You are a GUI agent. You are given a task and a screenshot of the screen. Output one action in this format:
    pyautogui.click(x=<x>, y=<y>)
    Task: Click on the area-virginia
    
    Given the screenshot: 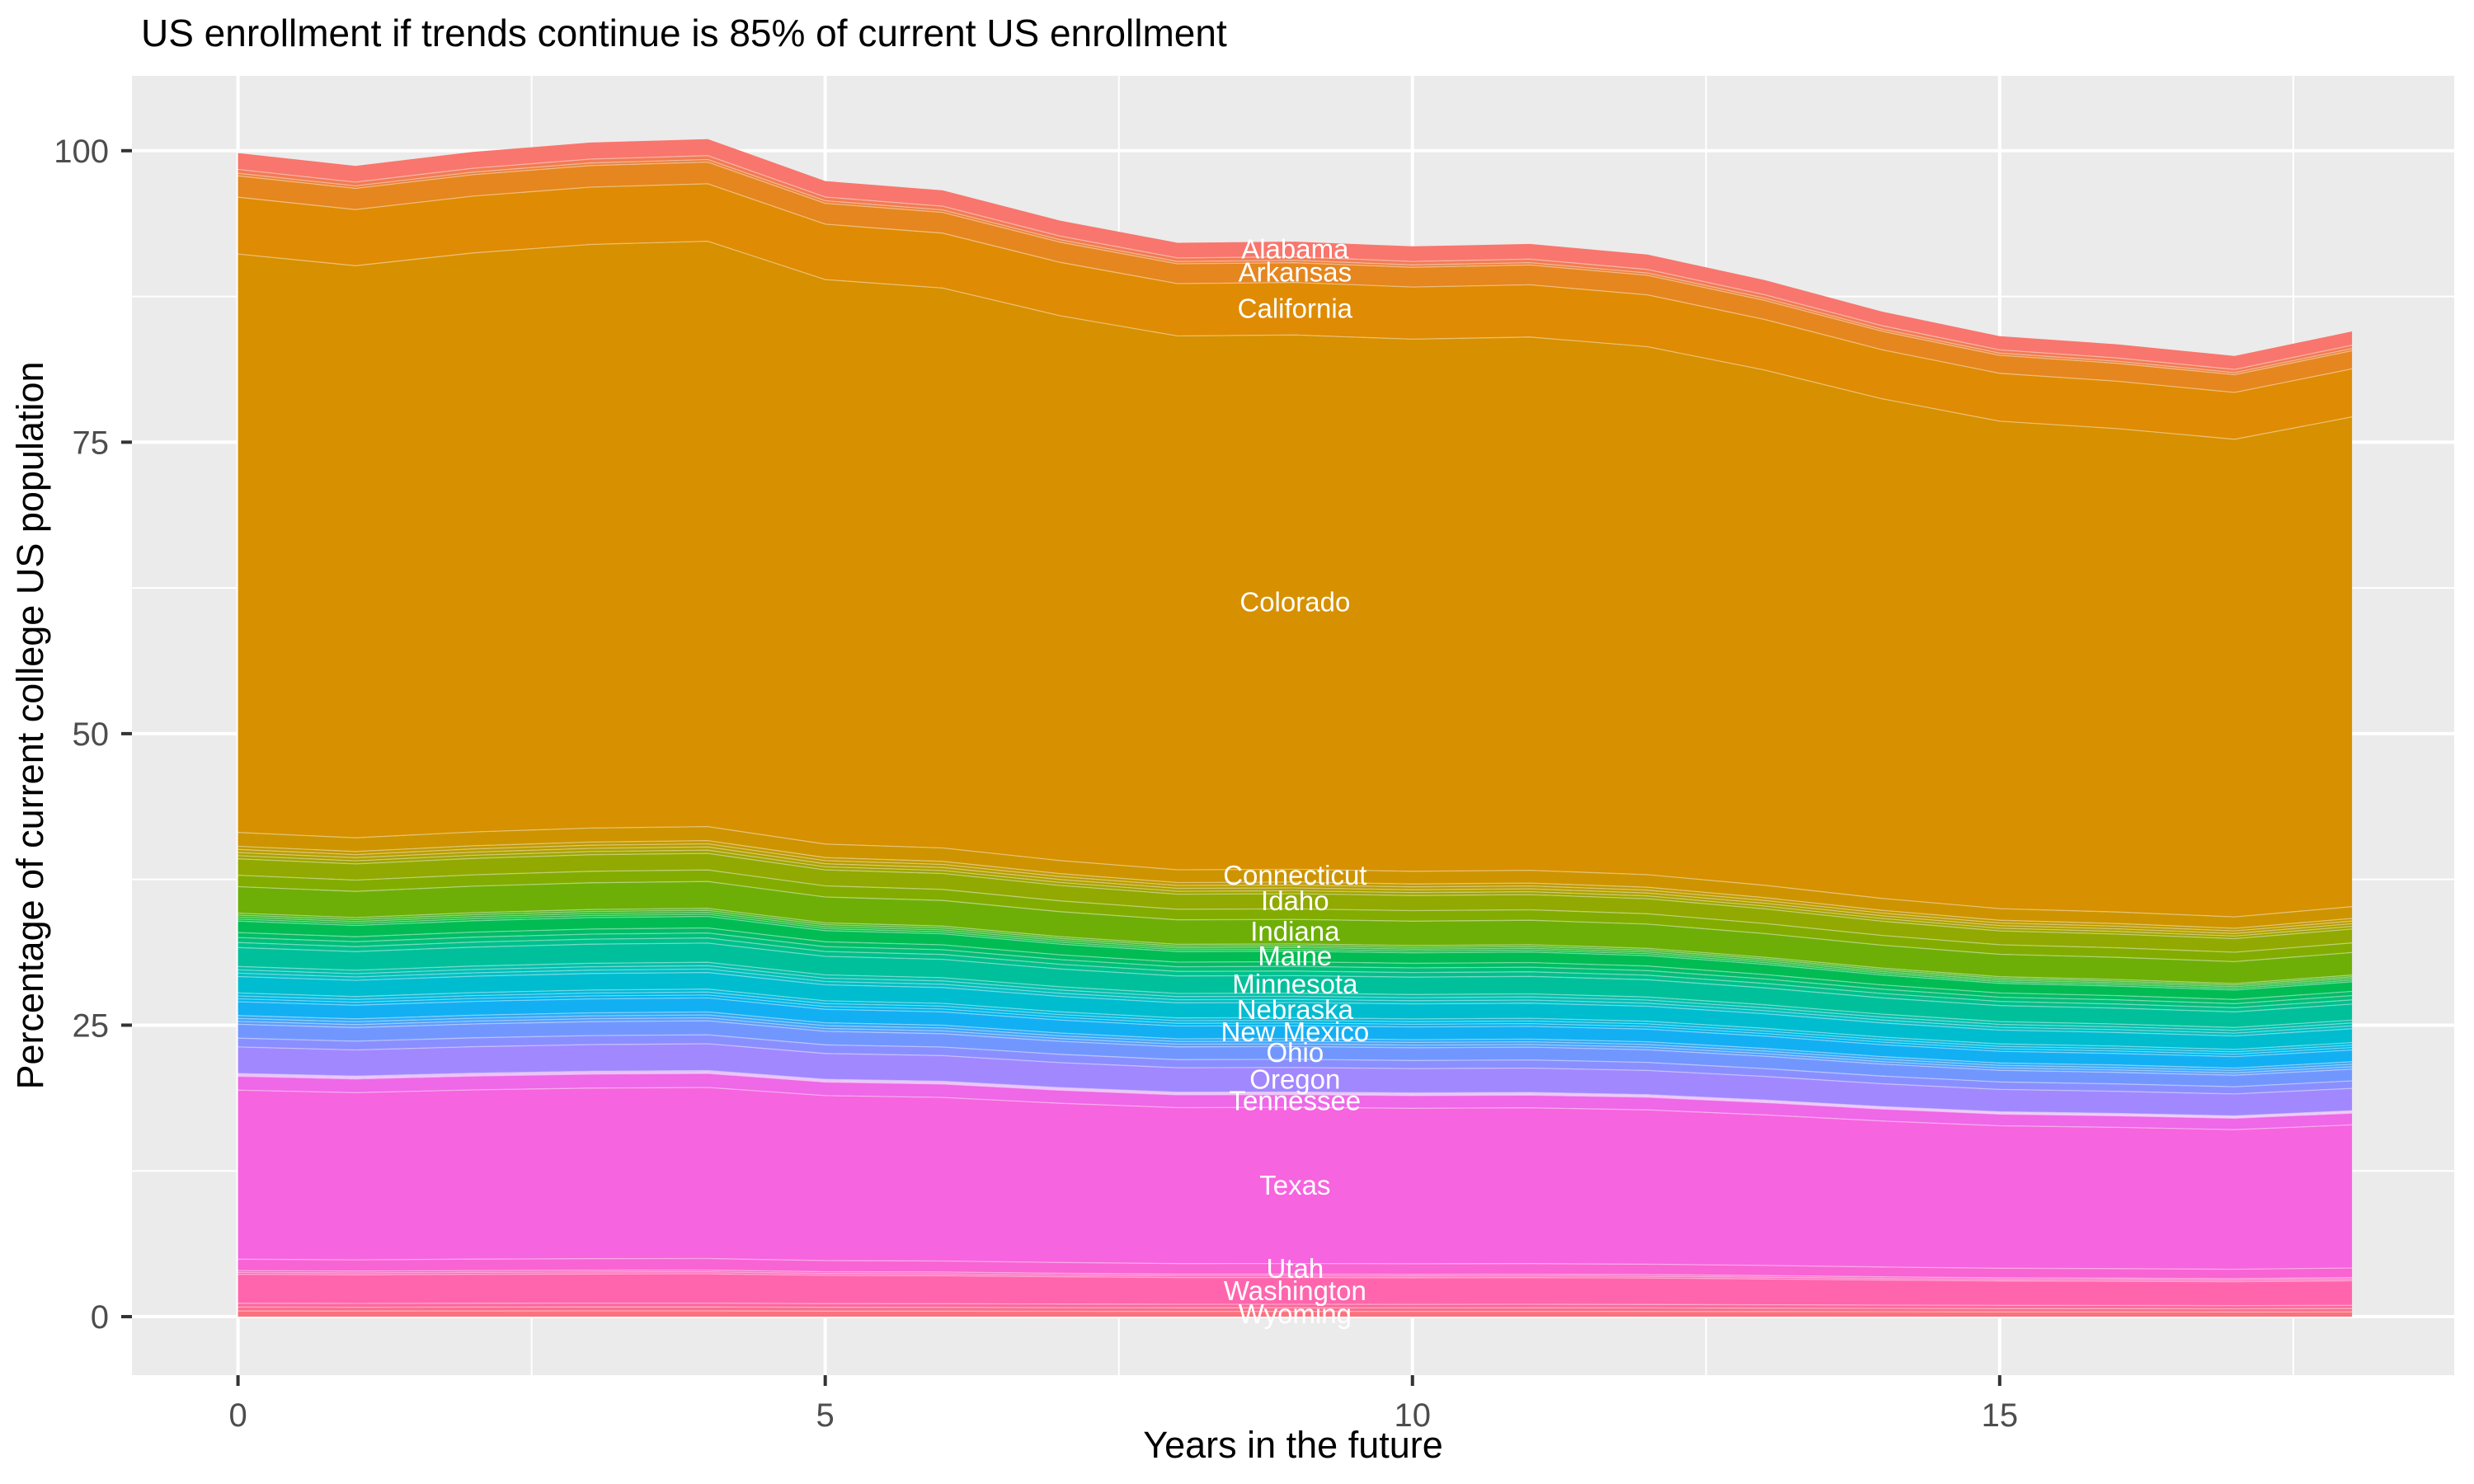 What is the action you would take?
    pyautogui.click(x=1295, y=1276)
    